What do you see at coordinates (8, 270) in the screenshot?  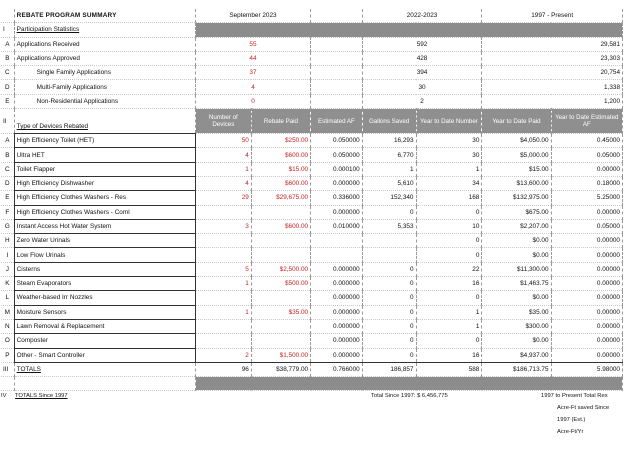 I see `row-letter: J` at bounding box center [8, 270].